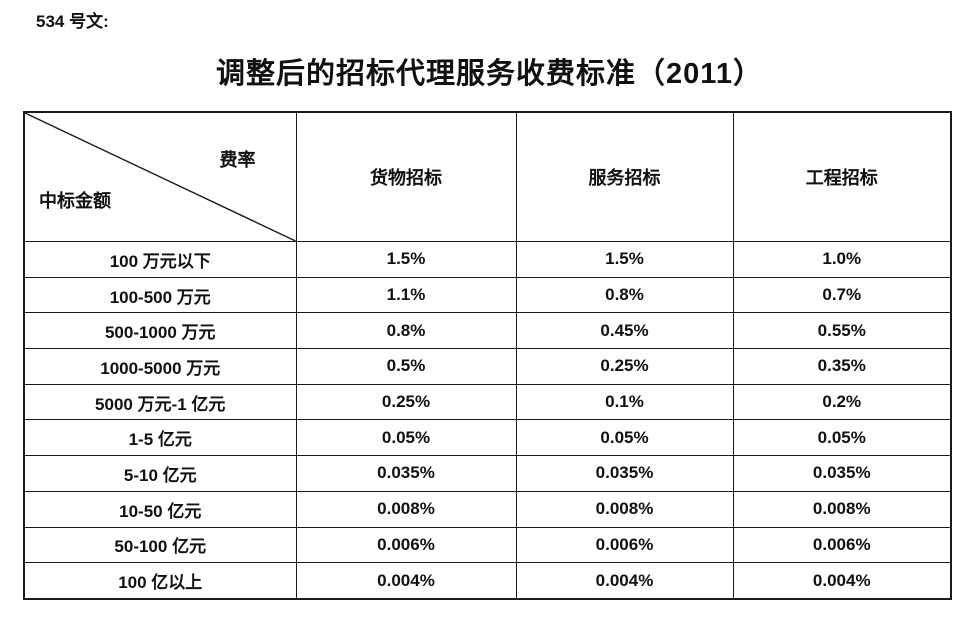 The height and width of the screenshot is (629, 979). Describe the element at coordinates (160, 438) in the screenshot. I see `row-label-cell: 1-5 亿元` at that location.